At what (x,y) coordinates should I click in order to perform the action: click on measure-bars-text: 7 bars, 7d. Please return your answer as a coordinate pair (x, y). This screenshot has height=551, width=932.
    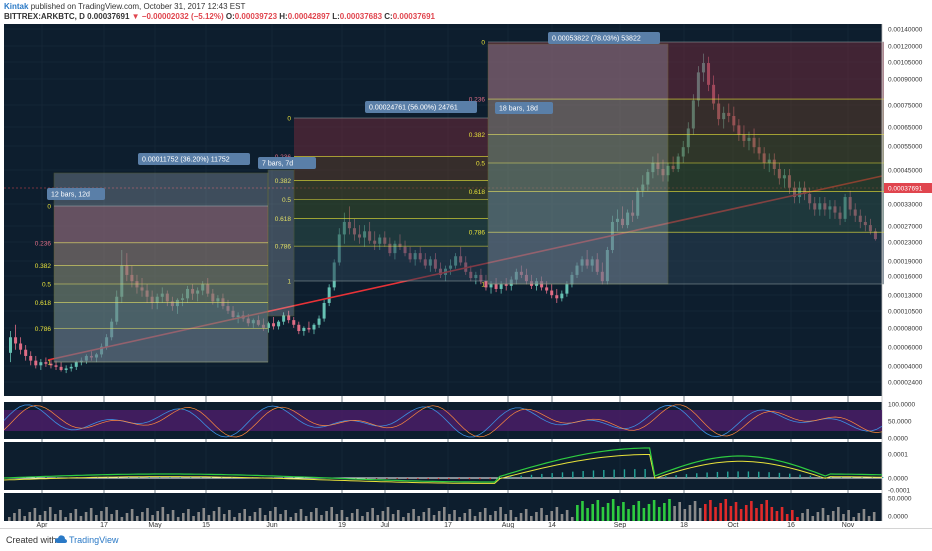
    Looking at the image, I should click on (277, 164).